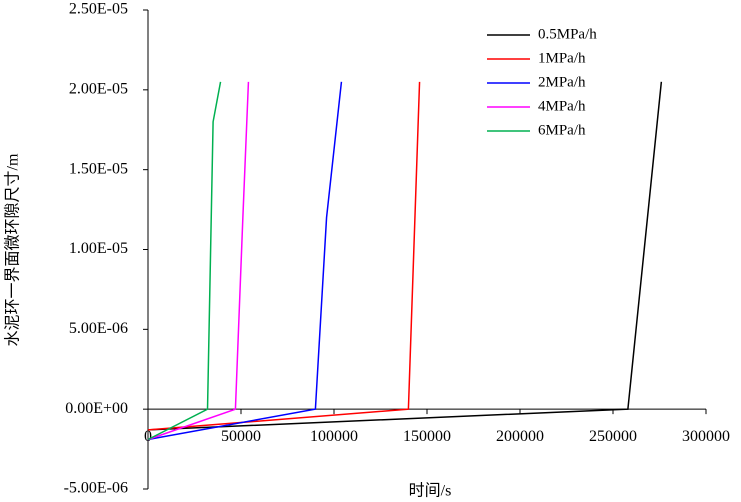 This screenshot has width=741, height=502. What do you see at coordinates (98, 9) in the screenshot?
I see `y-tick-label: 2.50E-05` at bounding box center [98, 9].